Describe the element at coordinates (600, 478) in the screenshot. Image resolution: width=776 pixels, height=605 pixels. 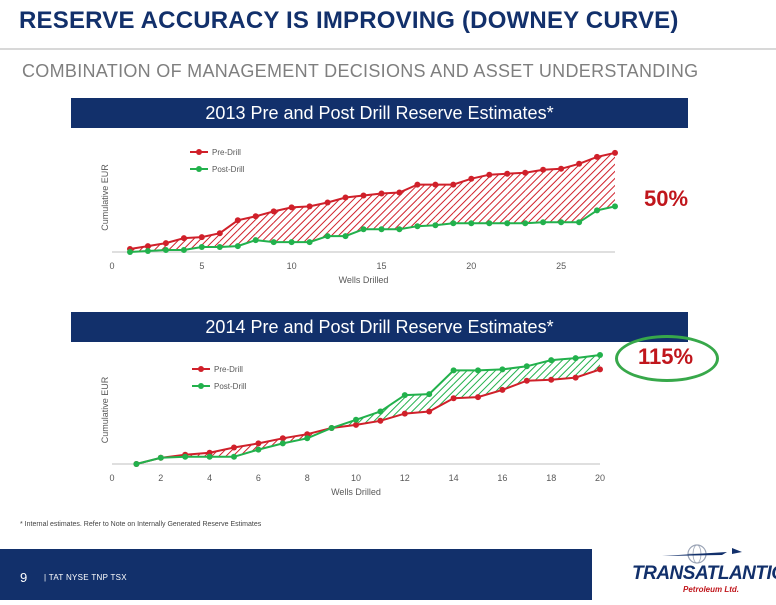
I see `x-tick-label: 20` at that location.